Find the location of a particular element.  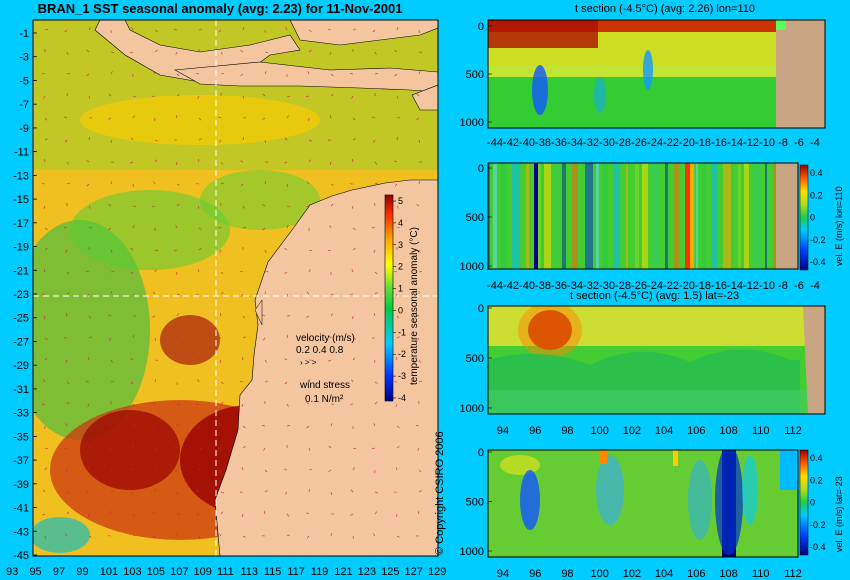

map-y-tick-label: -1 is located at coordinates (24, 34).